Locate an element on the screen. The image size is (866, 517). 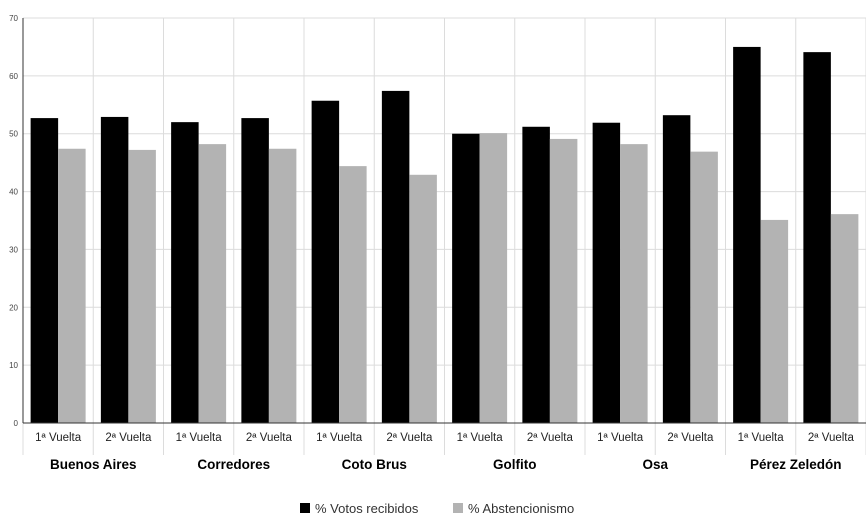
y-tick-label: 30 is located at coordinates (13, 249).